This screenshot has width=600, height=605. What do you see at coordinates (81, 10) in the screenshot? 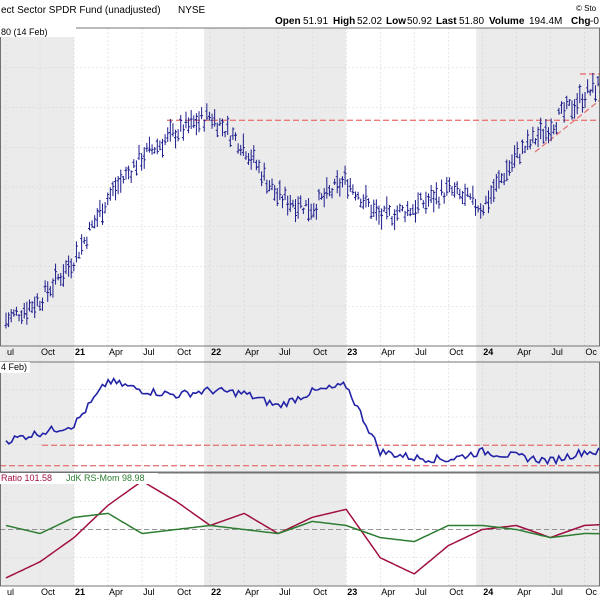
I see `chart-title: ect Sector SPDR Fund (unadjusted)` at bounding box center [81, 10].